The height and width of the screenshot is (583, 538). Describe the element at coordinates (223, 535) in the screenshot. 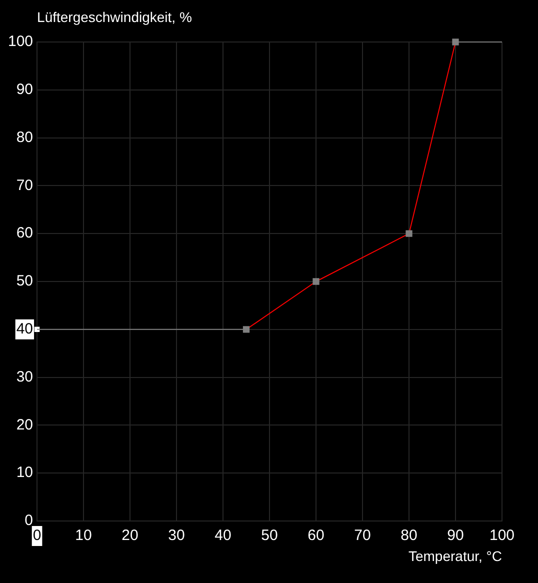

I see `x-tick-label: 40` at that location.